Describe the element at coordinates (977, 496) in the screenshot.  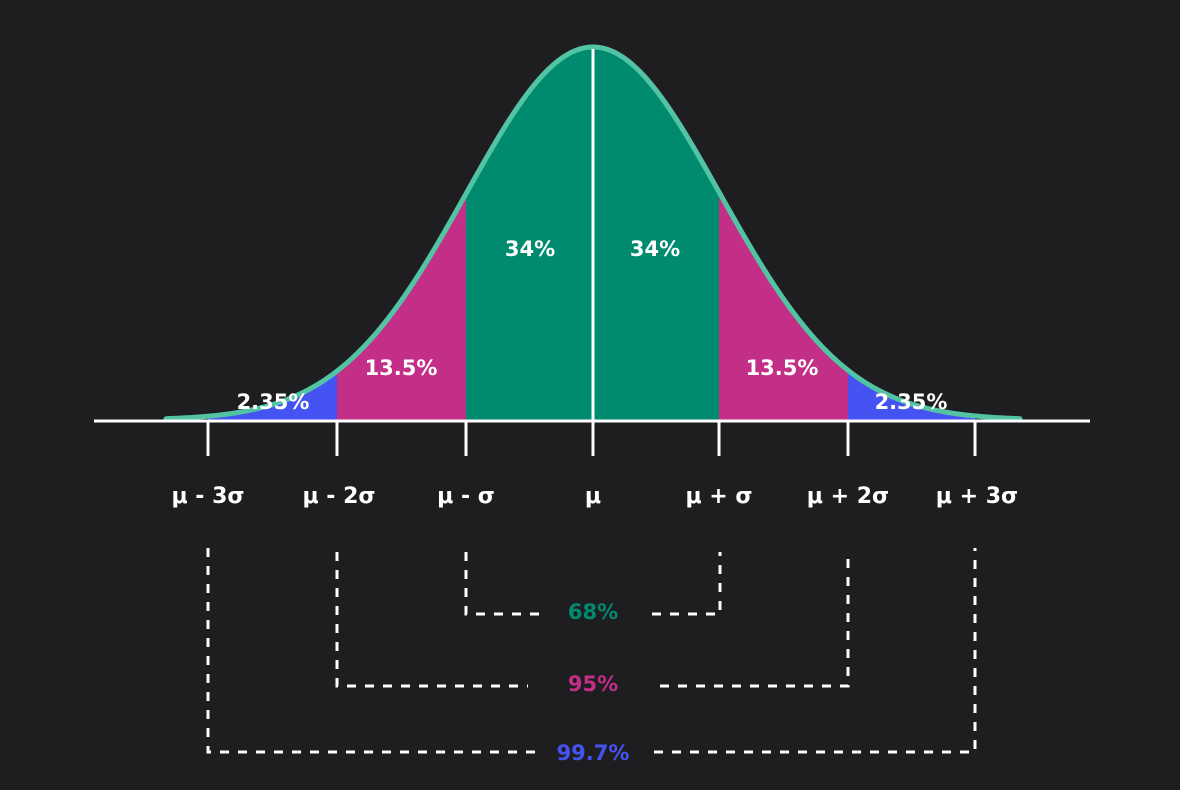
I see `tick-label-plus-3-sigma: μ + 3σ` at that location.